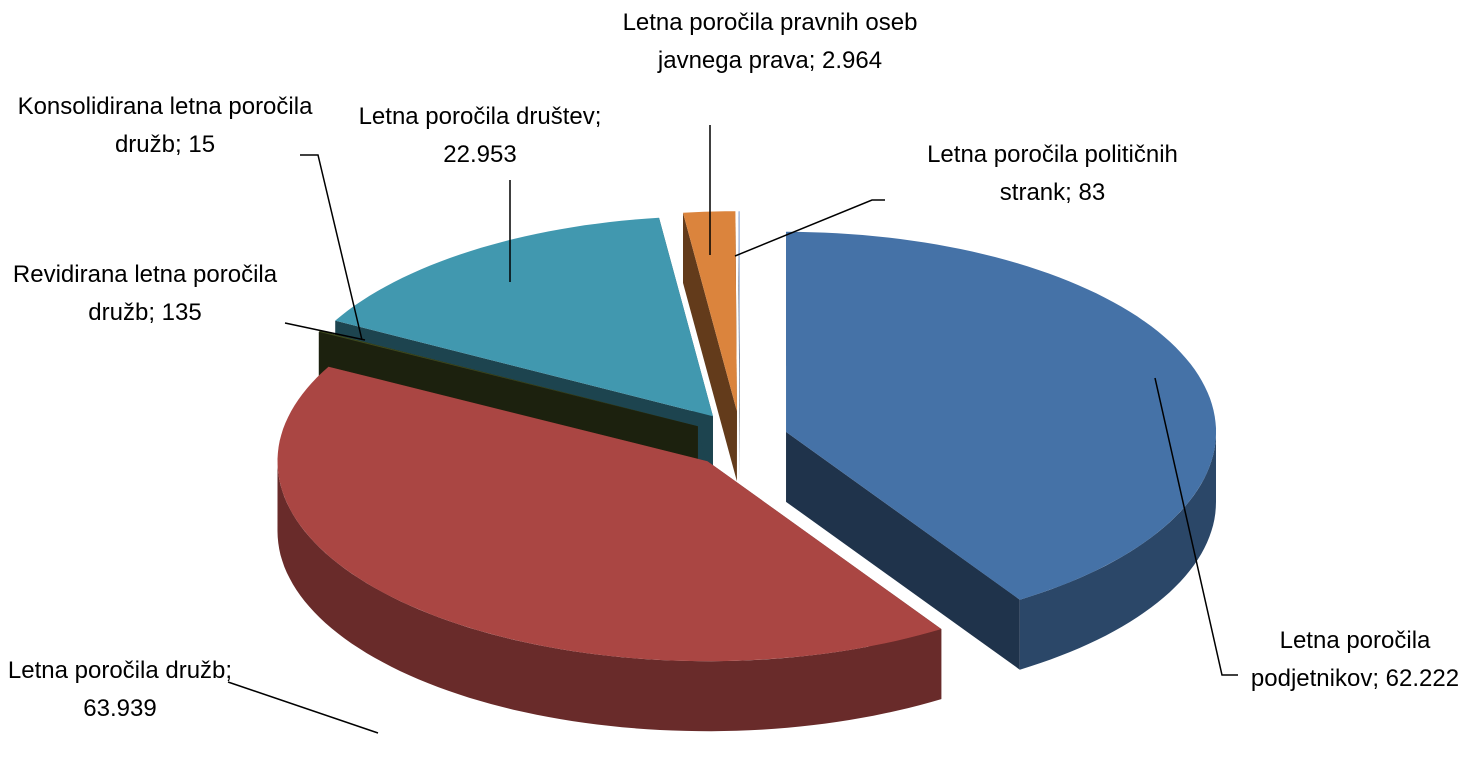  What do you see at coordinates (476, 116) in the screenshot?
I see `label-name: Letna poročila društev` at bounding box center [476, 116].